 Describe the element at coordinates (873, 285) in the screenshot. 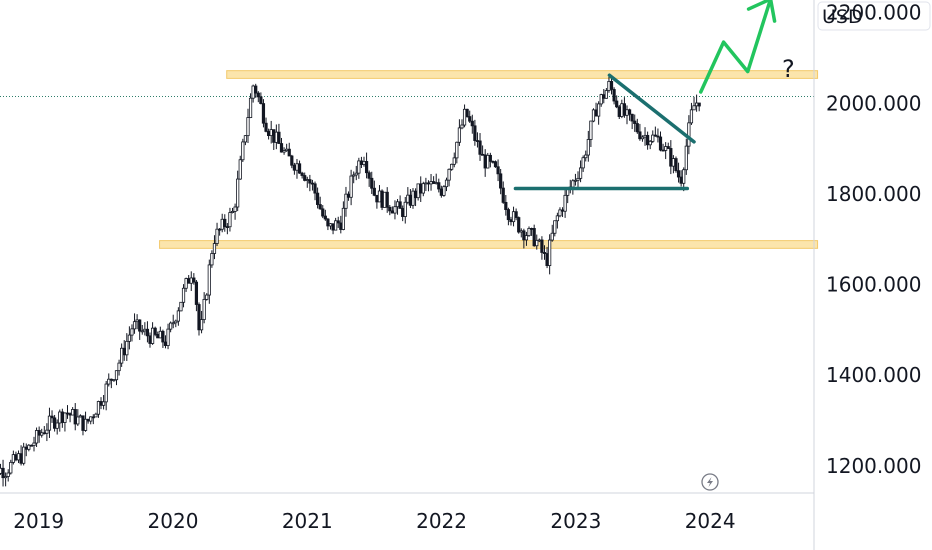

I see `price-axis-label: 1600.000` at that location.